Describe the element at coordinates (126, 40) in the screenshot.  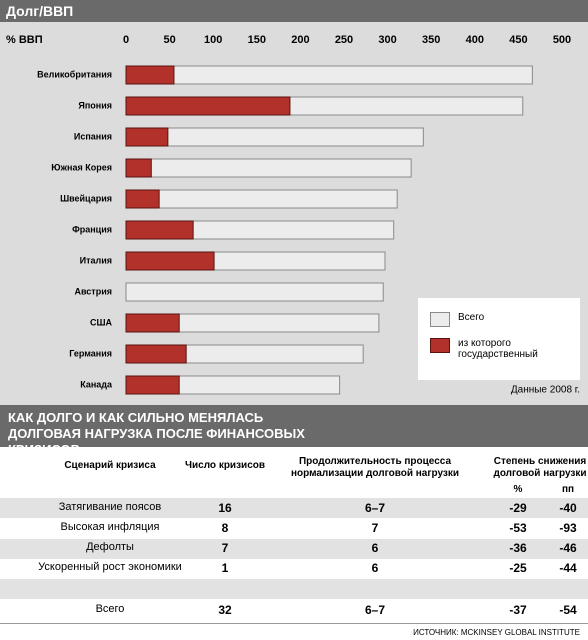
I see `x-tick-label: 0` at that location.